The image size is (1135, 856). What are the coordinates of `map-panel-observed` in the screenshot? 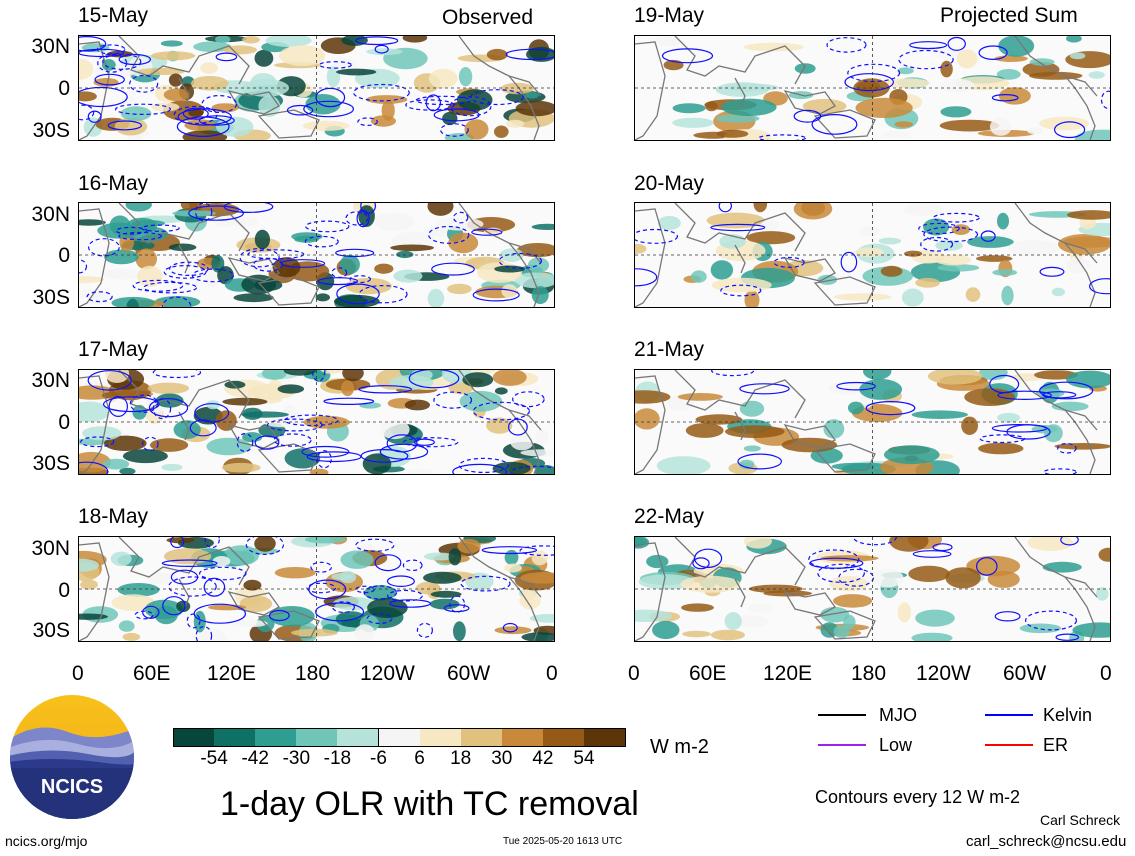 It's located at (316, 255).